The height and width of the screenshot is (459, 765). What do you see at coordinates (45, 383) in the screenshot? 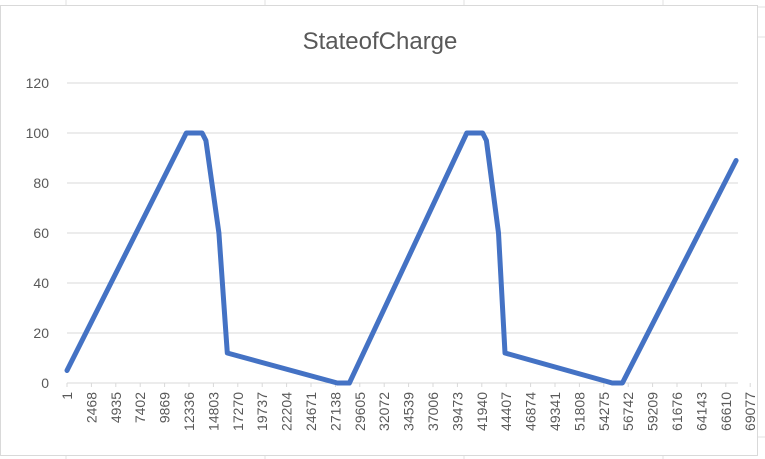
I see `y-tick-label: 0` at bounding box center [45, 383].